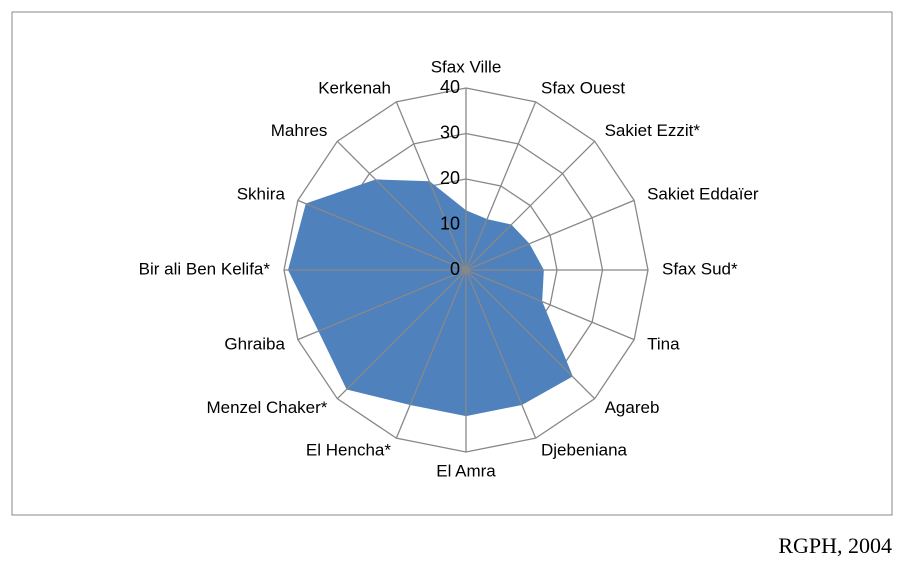  What do you see at coordinates (348, 450) in the screenshot?
I see `category-label: El Hencha*` at bounding box center [348, 450].